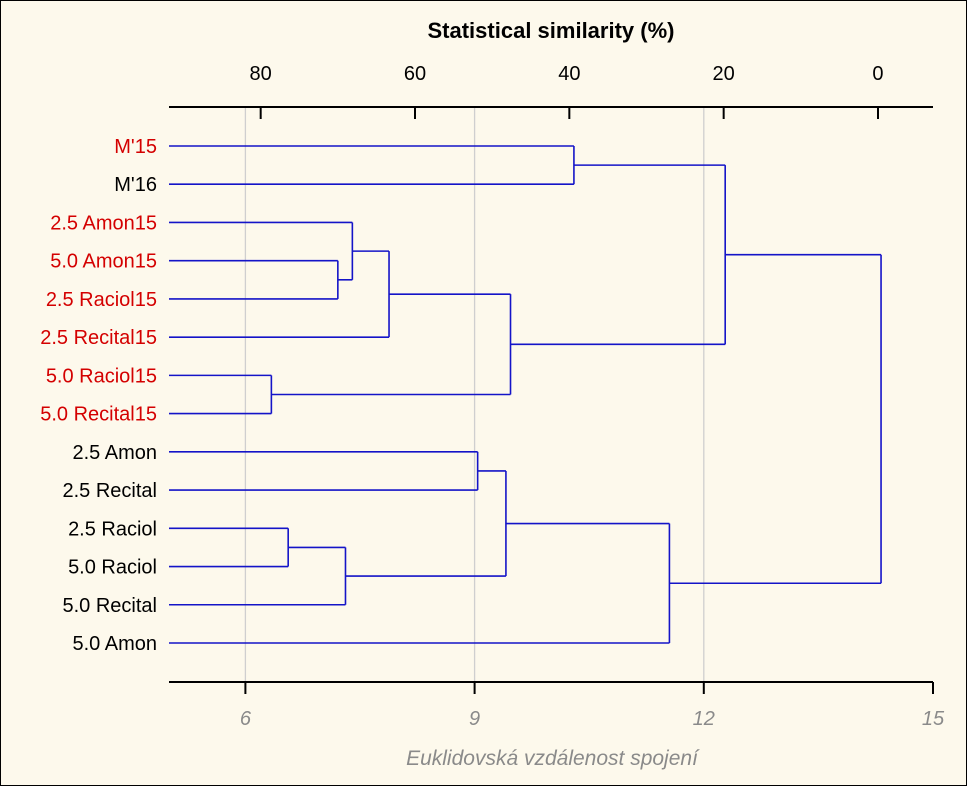 The height and width of the screenshot is (786, 967). I want to click on leaf-label: 2.5 Raciol, so click(112, 529).